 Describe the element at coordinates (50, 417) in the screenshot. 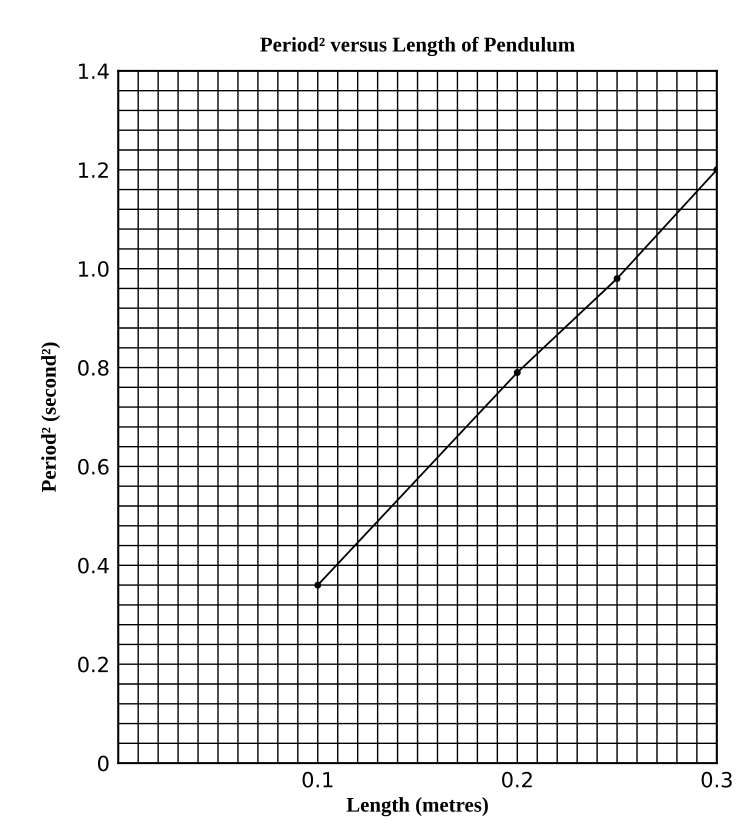

I see `y-axis-title: Period² (second²)` at that location.